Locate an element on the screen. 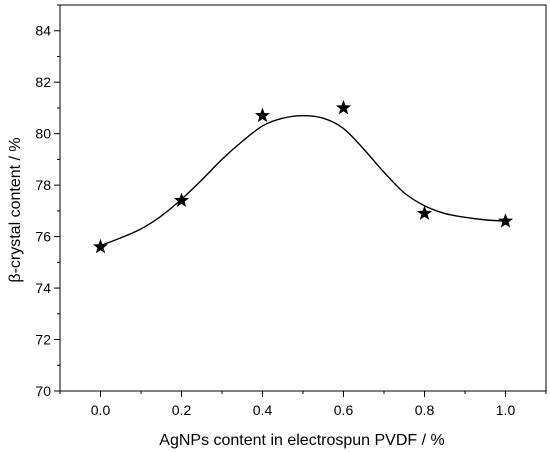  x-tick-label: 0.0 is located at coordinates (101, 410).